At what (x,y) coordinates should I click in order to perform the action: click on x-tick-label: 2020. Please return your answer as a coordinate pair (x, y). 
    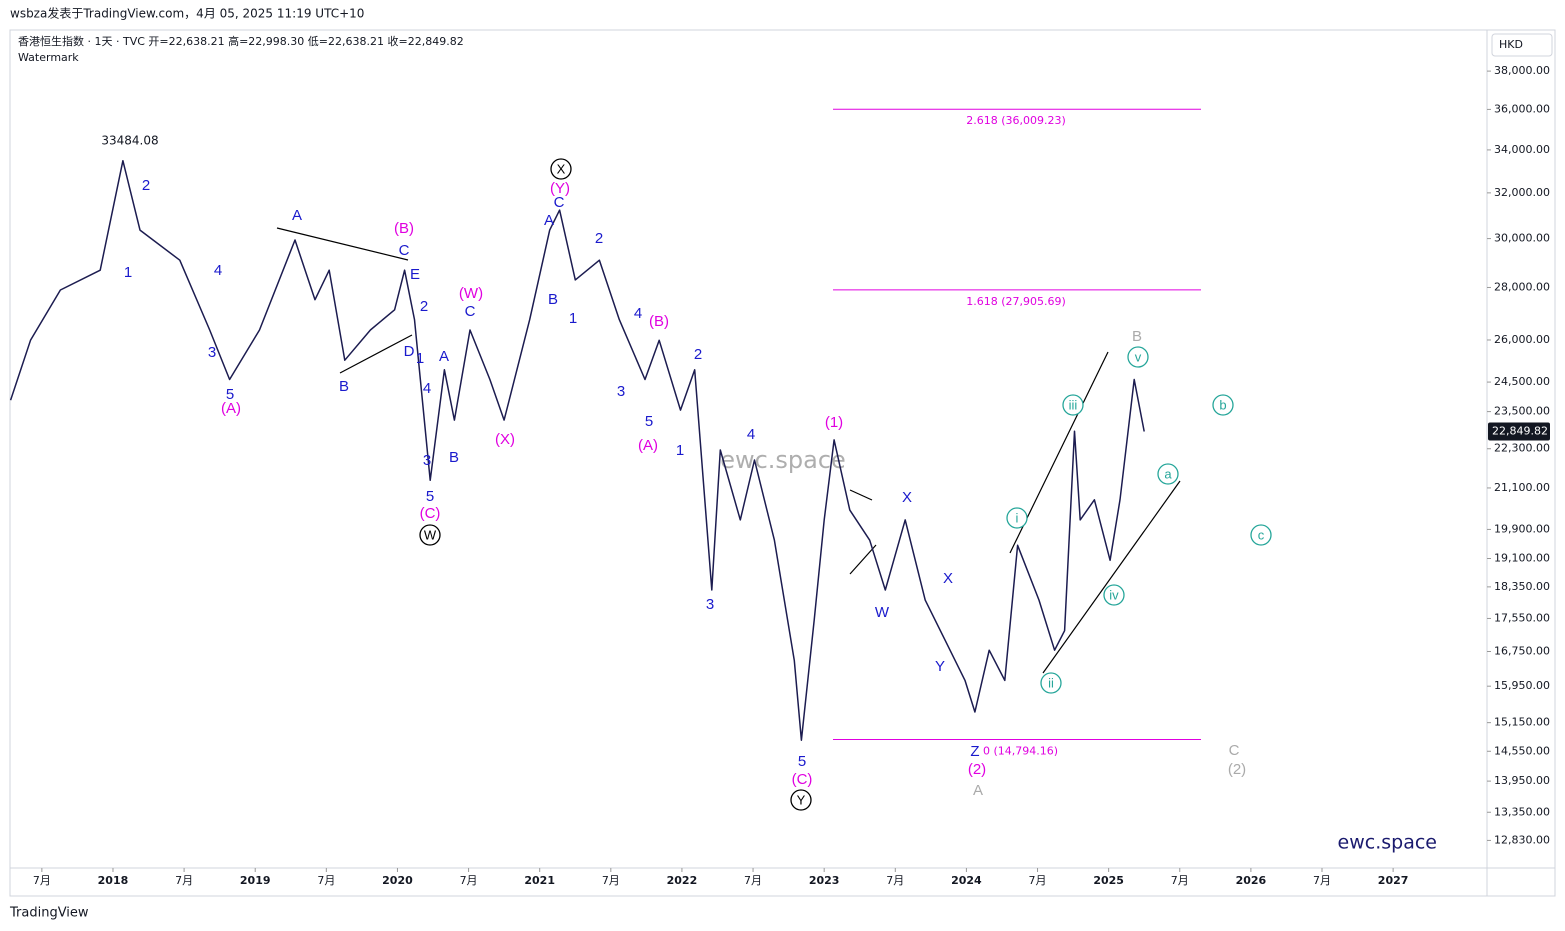
    Looking at the image, I should click on (397, 880).